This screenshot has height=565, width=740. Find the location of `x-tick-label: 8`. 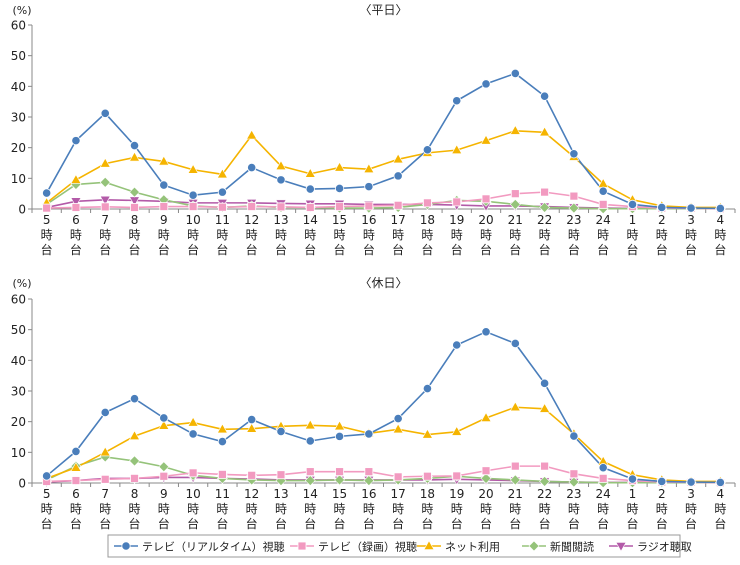

x-tick-label: 8 is located at coordinates (135, 220).